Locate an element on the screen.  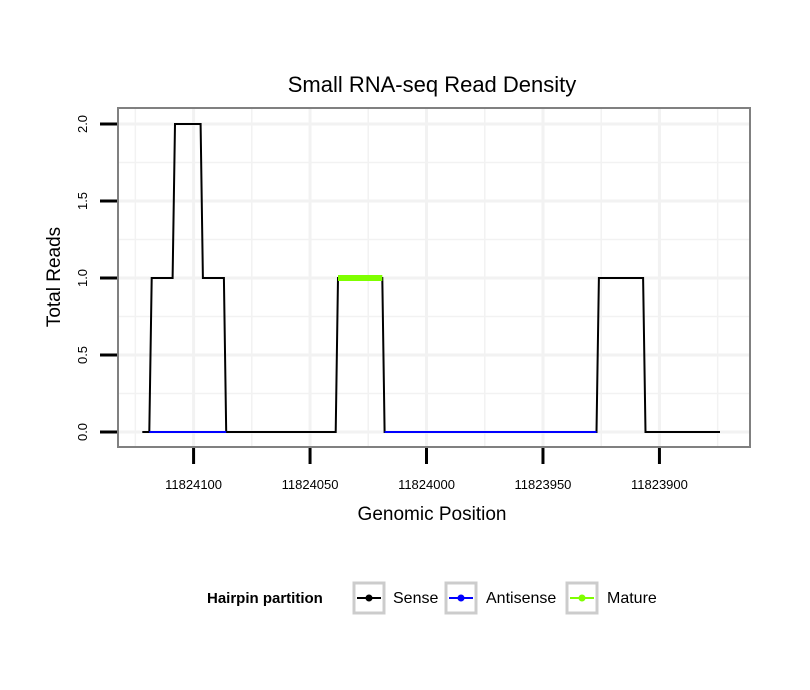
legend-label-mature: Mature is located at coordinates (632, 598).